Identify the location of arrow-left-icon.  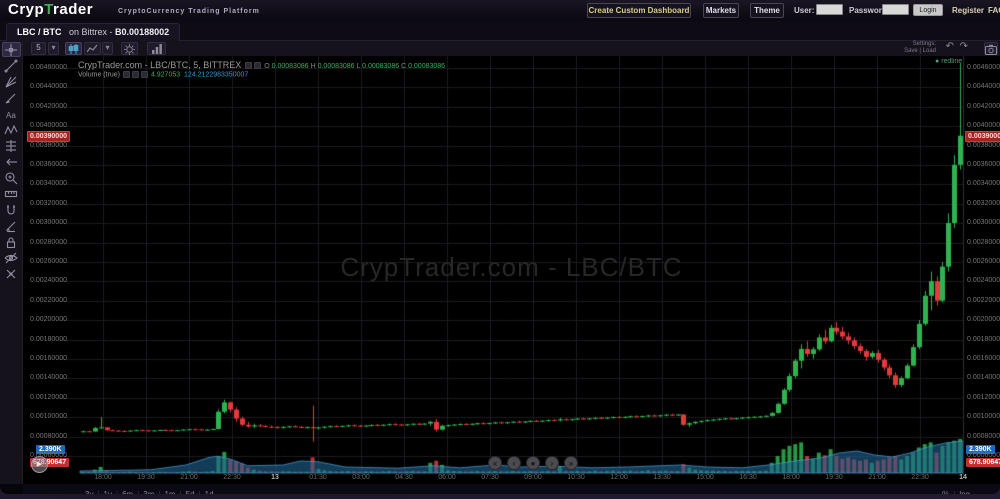
(11, 161).